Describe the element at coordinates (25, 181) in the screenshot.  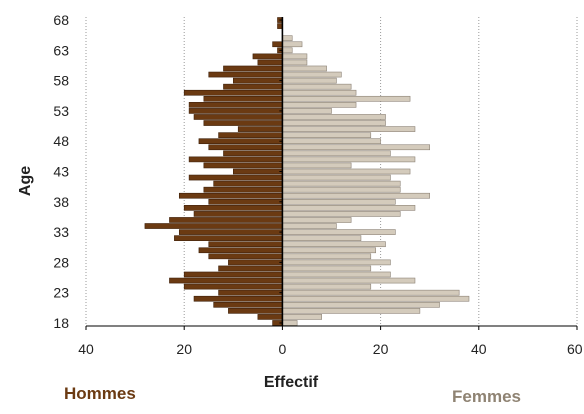
I see `y-axis-title: Age` at that location.